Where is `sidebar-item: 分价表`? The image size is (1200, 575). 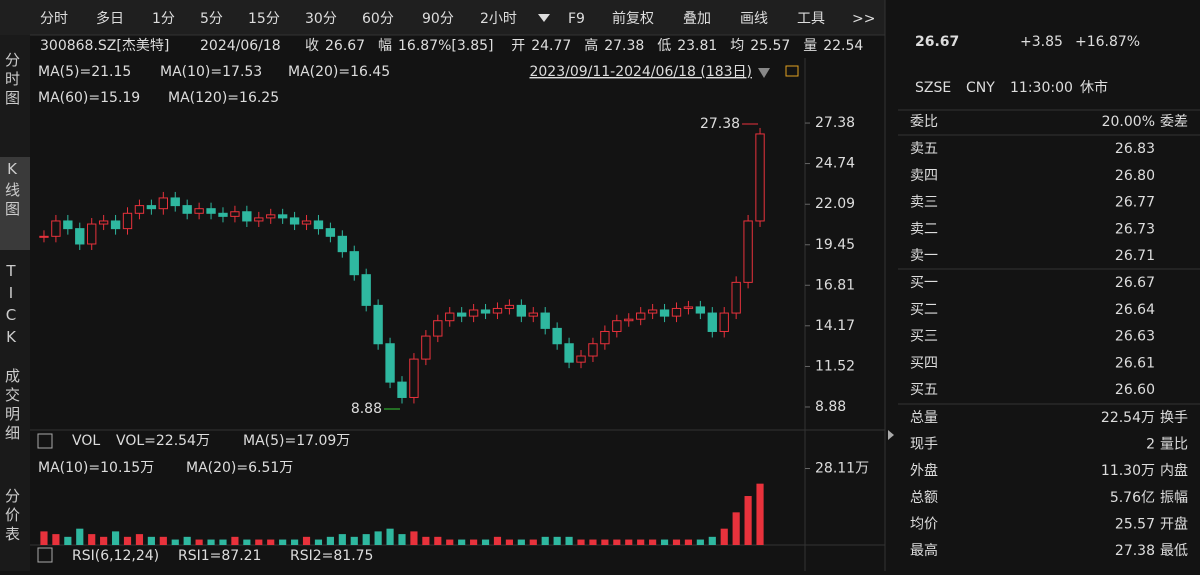
sidebar-item: 分价表 is located at coordinates (12, 516).